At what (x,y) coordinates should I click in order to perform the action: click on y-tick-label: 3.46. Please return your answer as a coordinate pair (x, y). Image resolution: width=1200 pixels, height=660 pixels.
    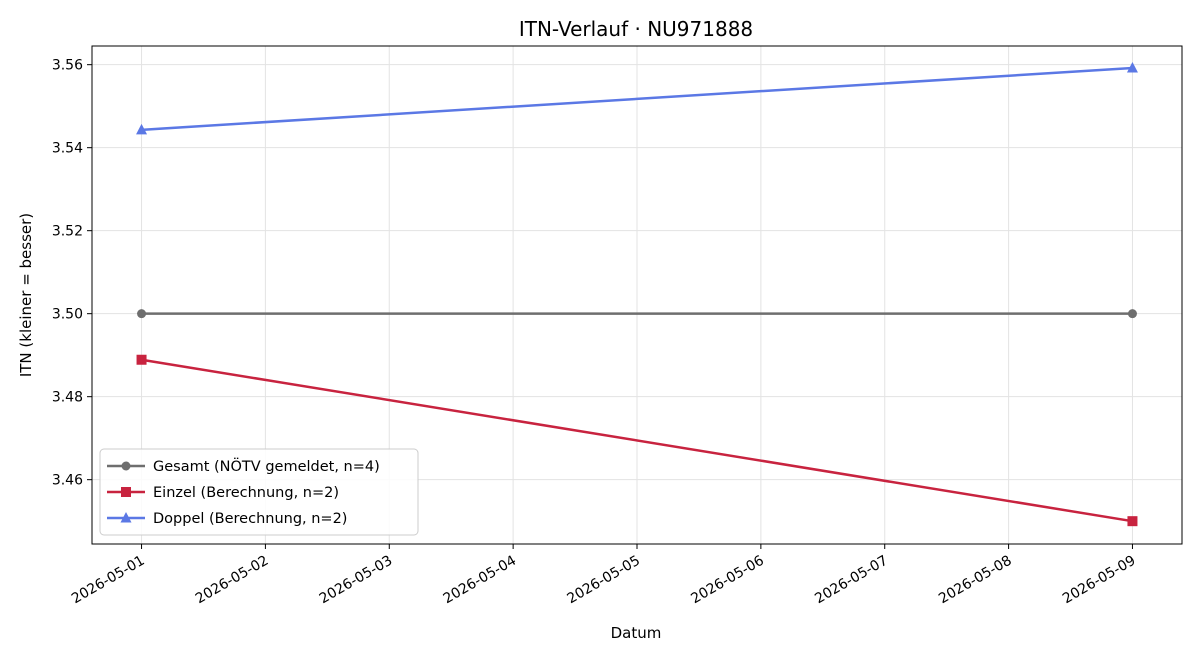
    Looking at the image, I should click on (67, 481).